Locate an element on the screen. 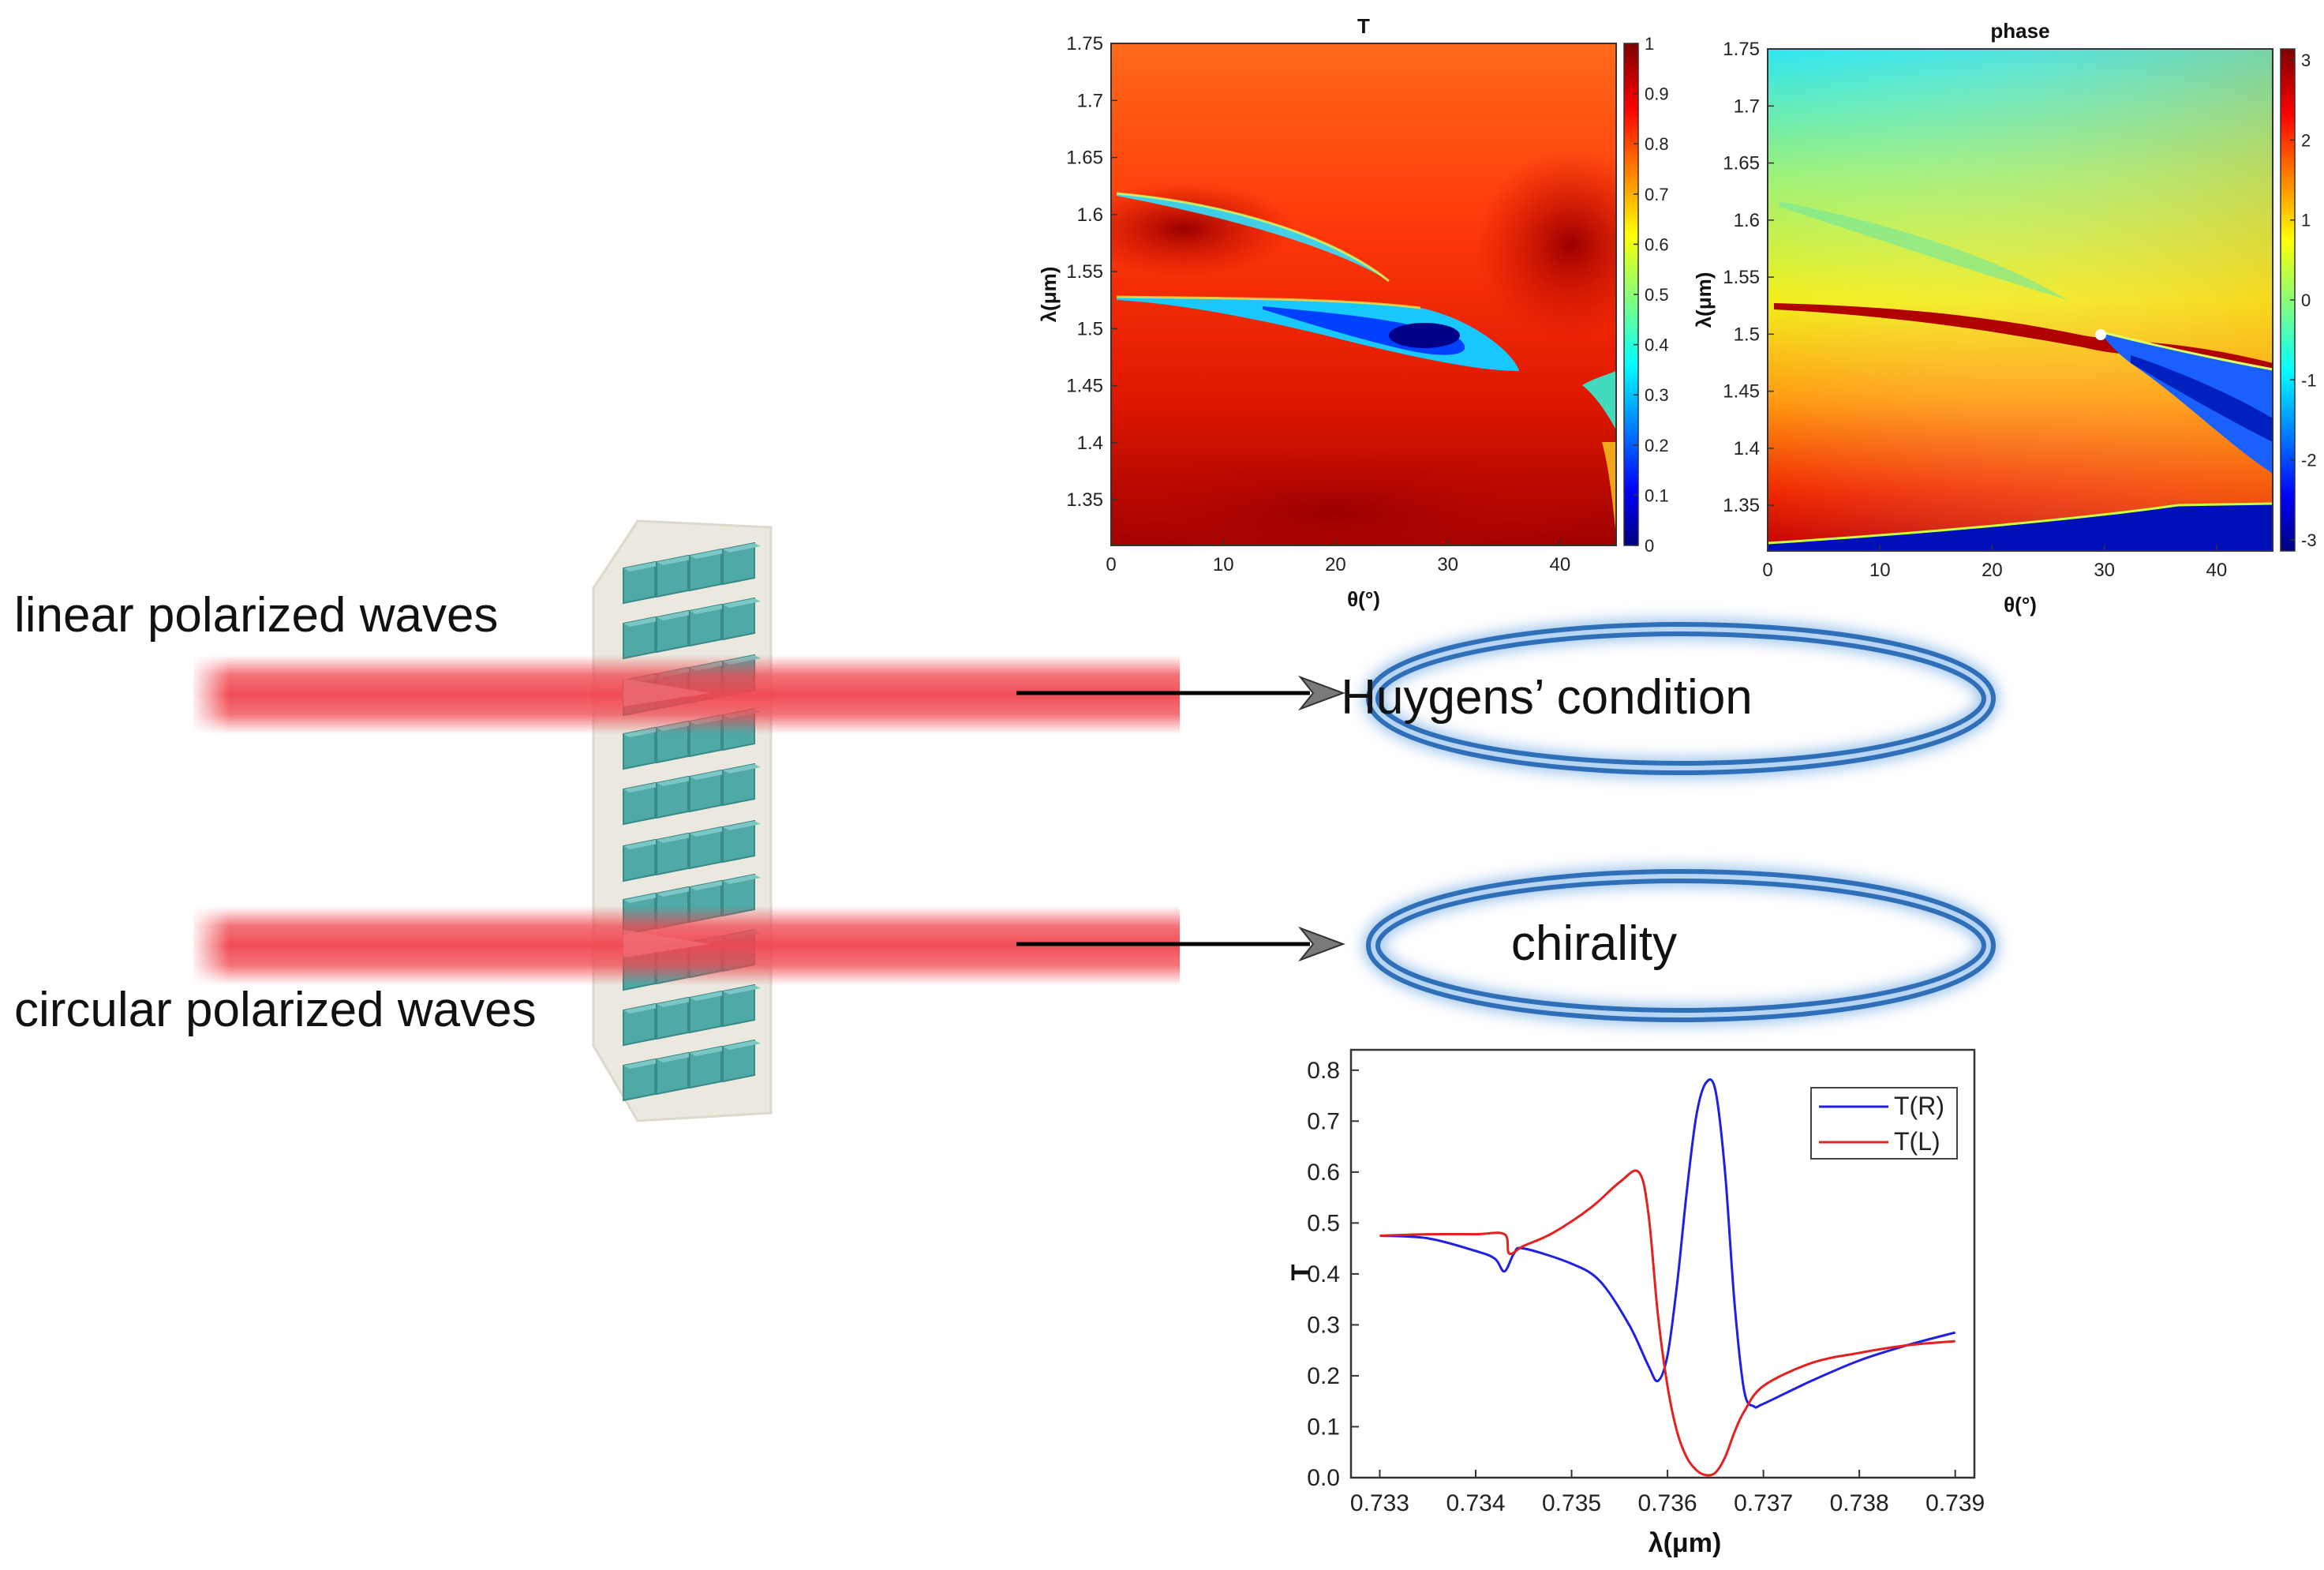 Image resolution: width=2324 pixels, height=1570 pixels. heatmap-t-colorbar-ticks: 0 0.1 0.2 0.3 0.4 0.5 0.6 0.7 0.8 0.9 1 is located at coordinates (1651, 295).